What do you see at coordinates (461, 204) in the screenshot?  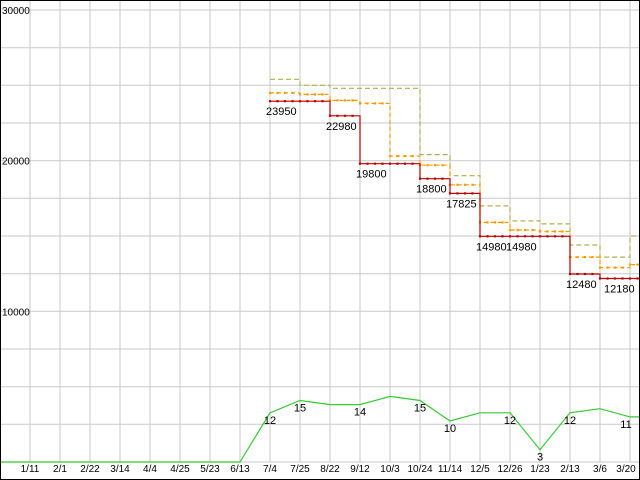 I see `lowest-price-value-label: 17825` at bounding box center [461, 204].